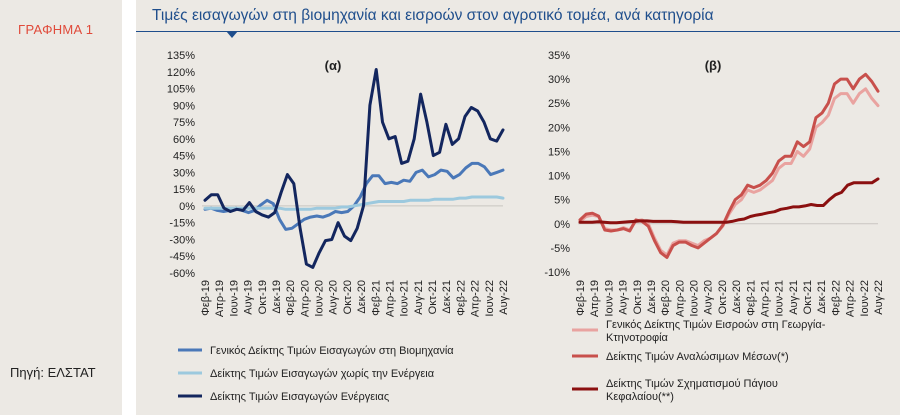  Describe the element at coordinates (184, 106) in the screenshot. I see `y-tick-label: 90%` at that location.